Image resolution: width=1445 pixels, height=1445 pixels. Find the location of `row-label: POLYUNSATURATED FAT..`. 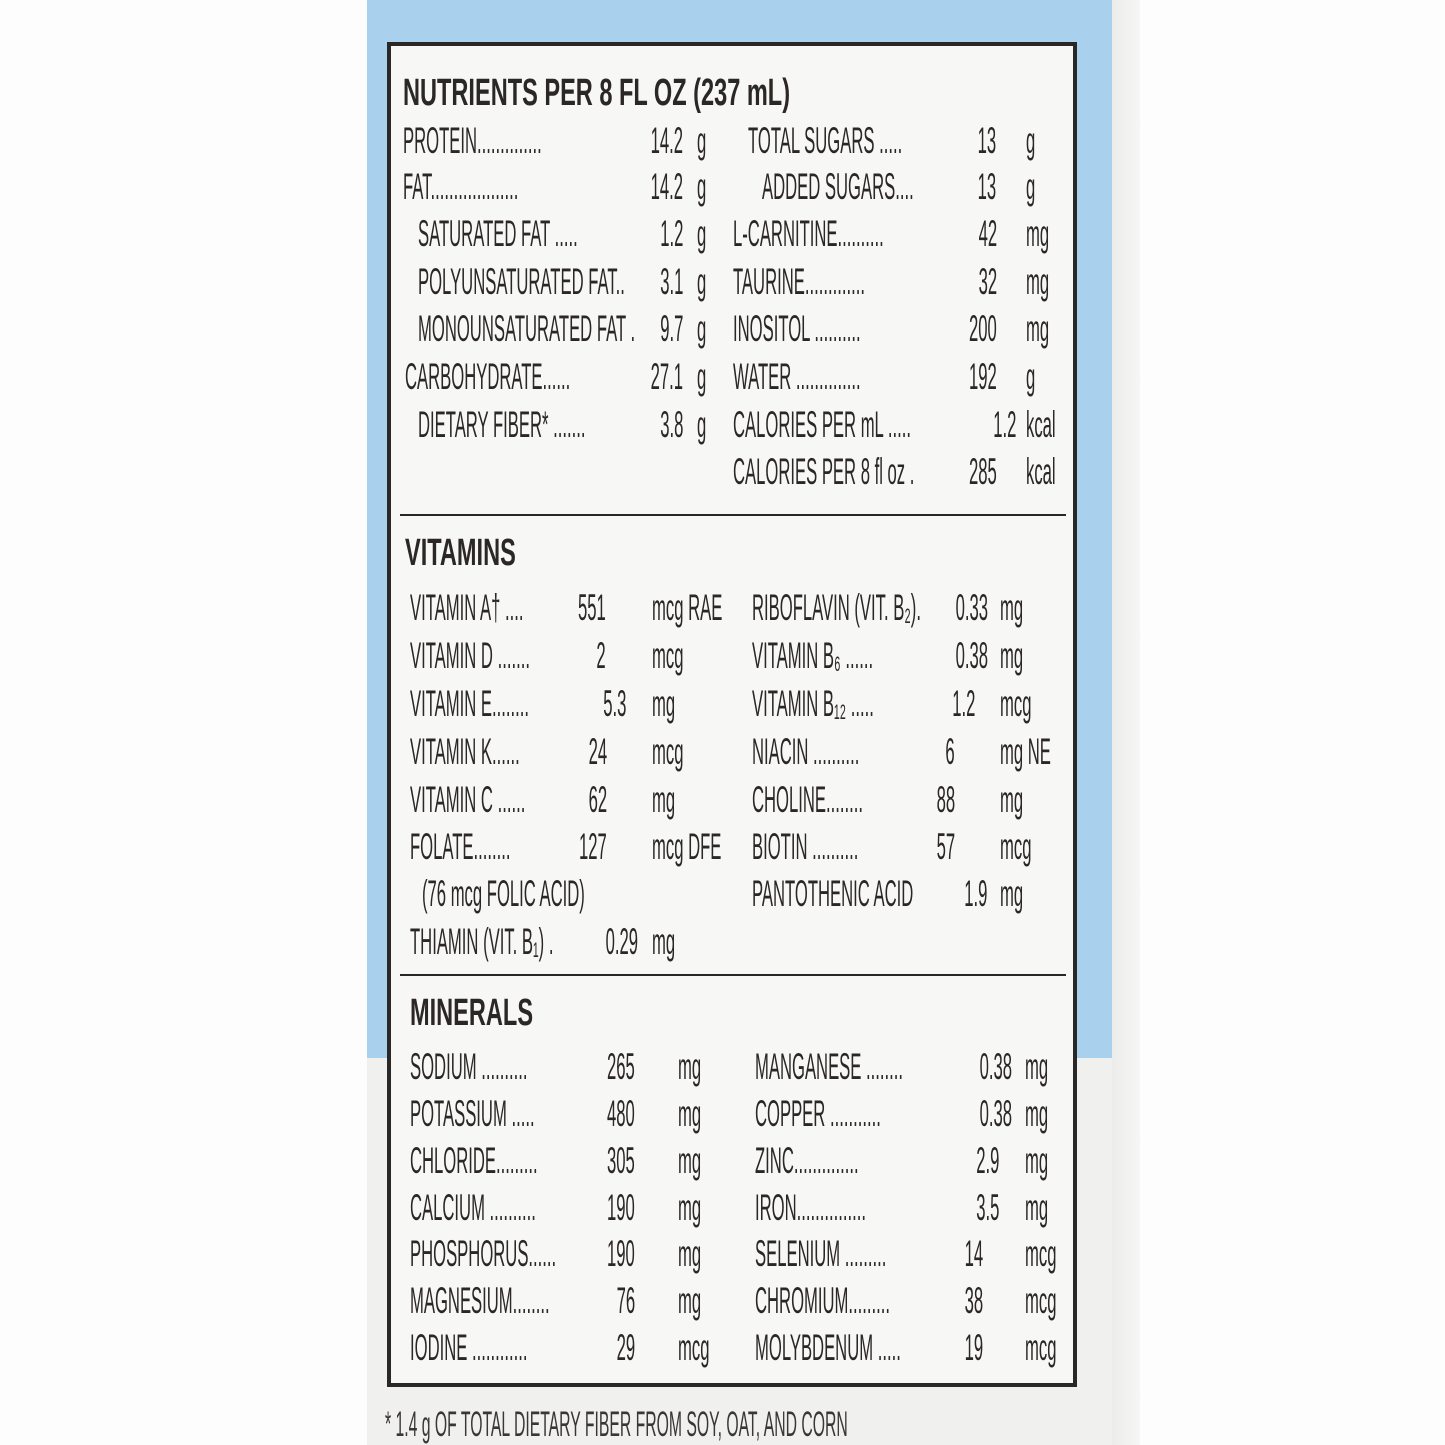

row-label: POLYUNSATURATED FAT.. is located at coordinates (521, 281).